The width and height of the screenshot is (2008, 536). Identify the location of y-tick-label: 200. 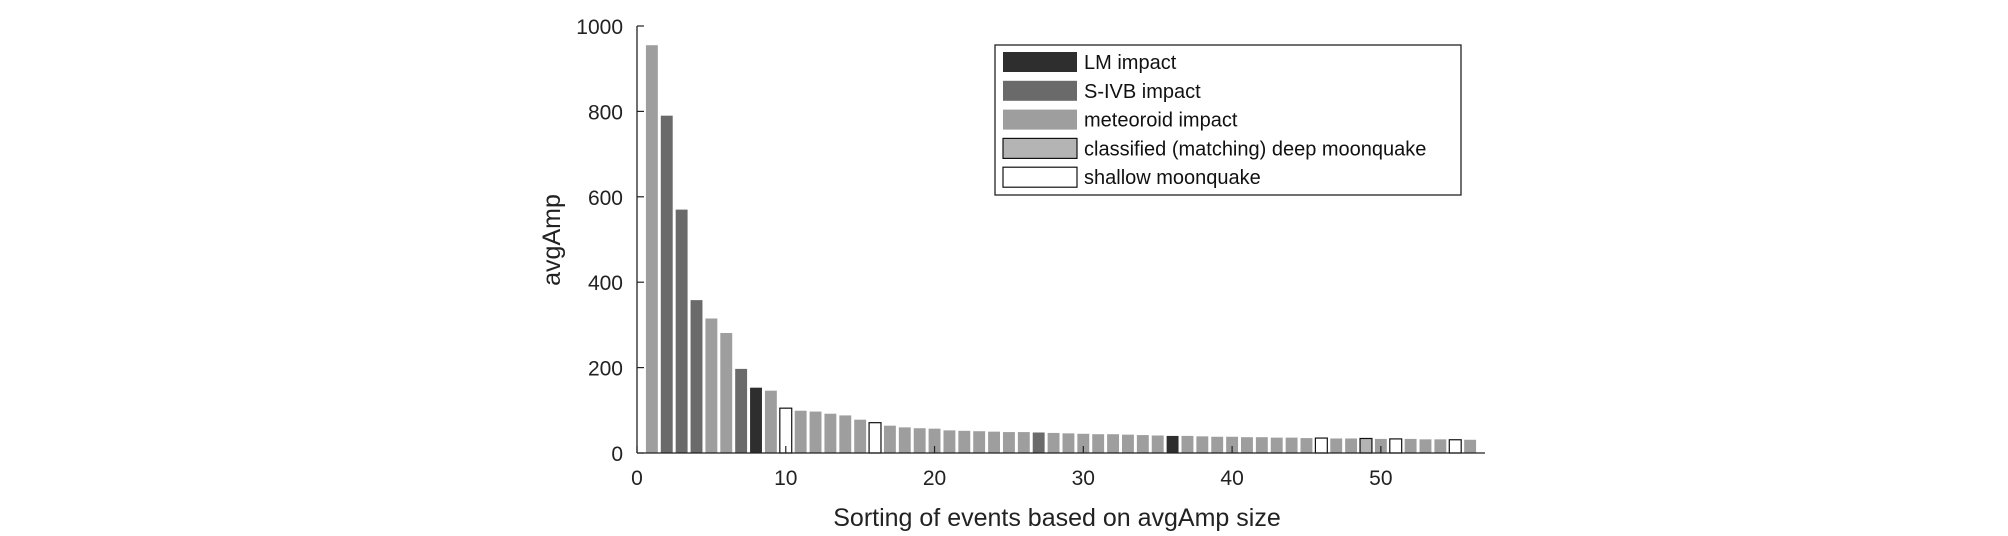
(605, 369).